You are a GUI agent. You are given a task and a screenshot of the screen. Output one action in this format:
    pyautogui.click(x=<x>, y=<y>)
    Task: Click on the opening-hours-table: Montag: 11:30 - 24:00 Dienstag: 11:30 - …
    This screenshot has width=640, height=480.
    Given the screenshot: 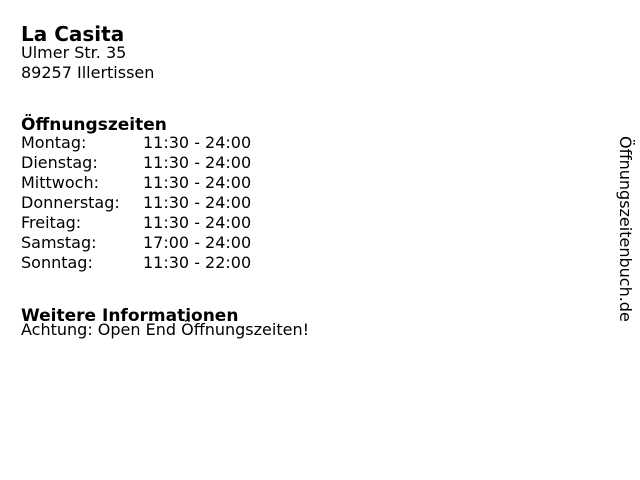 What is the action you would take?
    pyautogui.click(x=136, y=203)
    